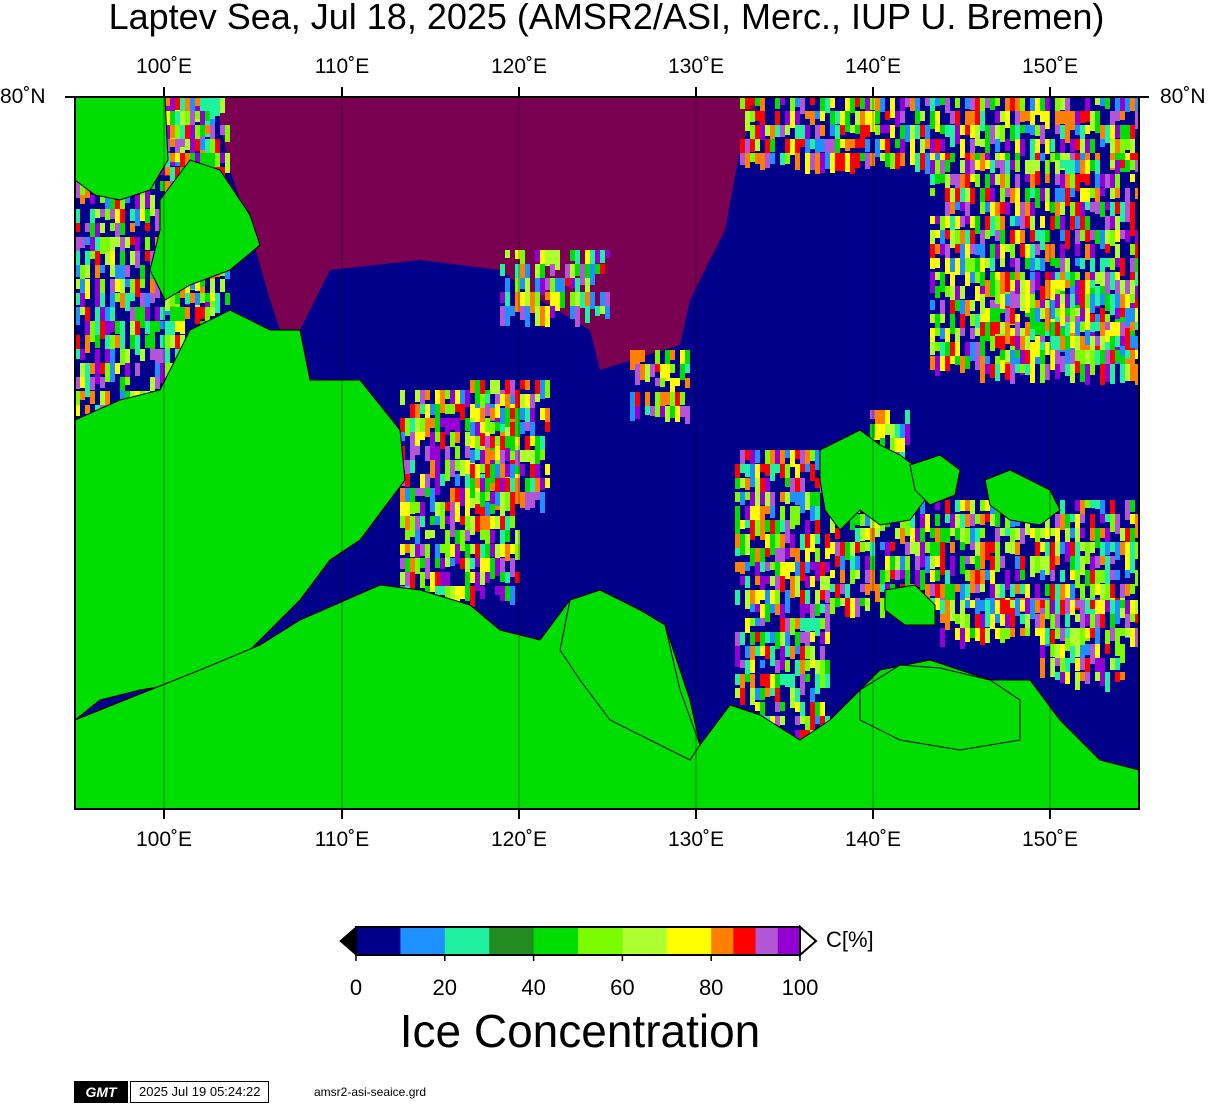 The image size is (1213, 1104). I want to click on colorbar-tick-20: 20, so click(445, 987).